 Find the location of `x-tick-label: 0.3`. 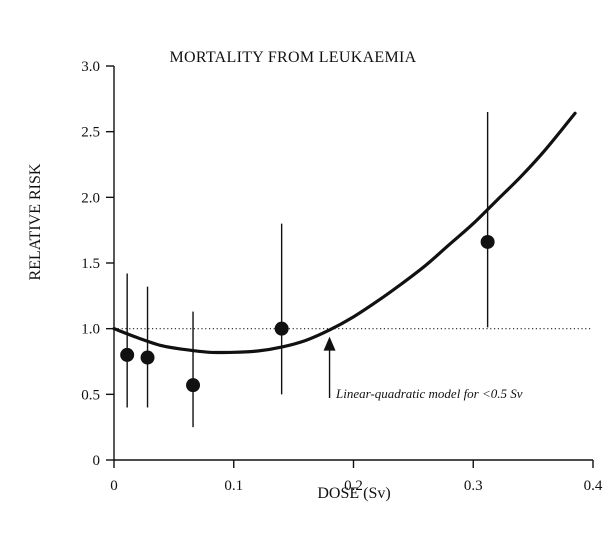

x-tick-label: 0.3 is located at coordinates (473, 486).